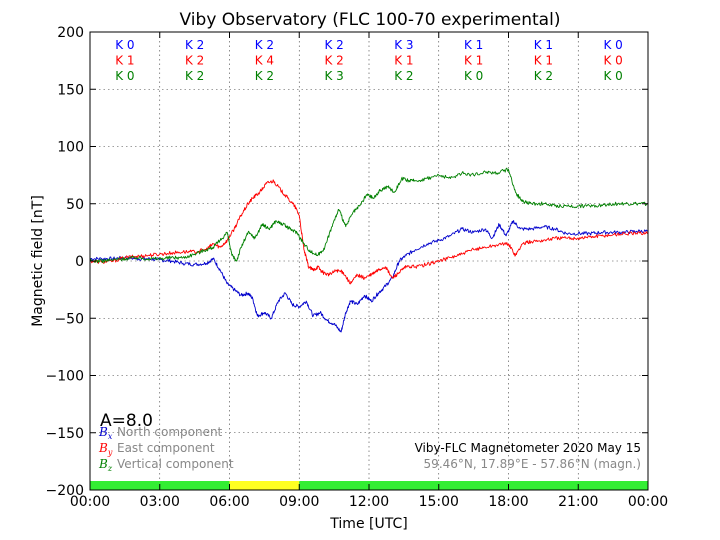  What do you see at coordinates (508, 502) in the screenshot?
I see `x-tick-label: 18:00` at bounding box center [508, 502].